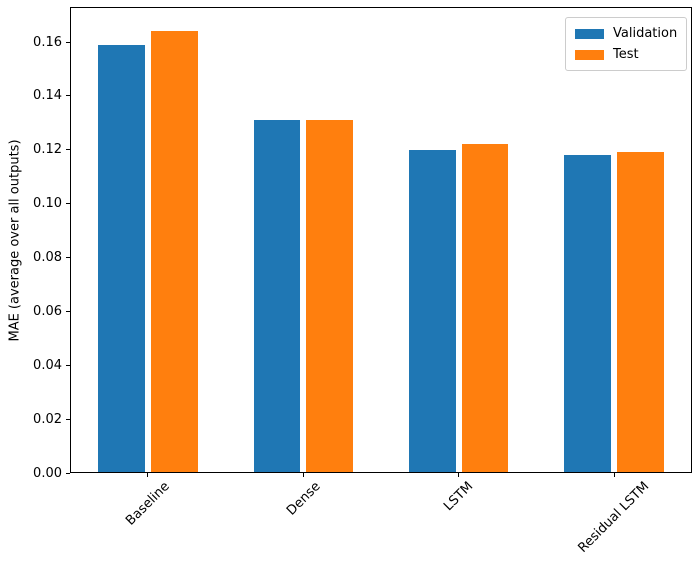 The width and height of the screenshot is (700, 572). I want to click on legend-entry-validation: Validation, so click(626, 33).